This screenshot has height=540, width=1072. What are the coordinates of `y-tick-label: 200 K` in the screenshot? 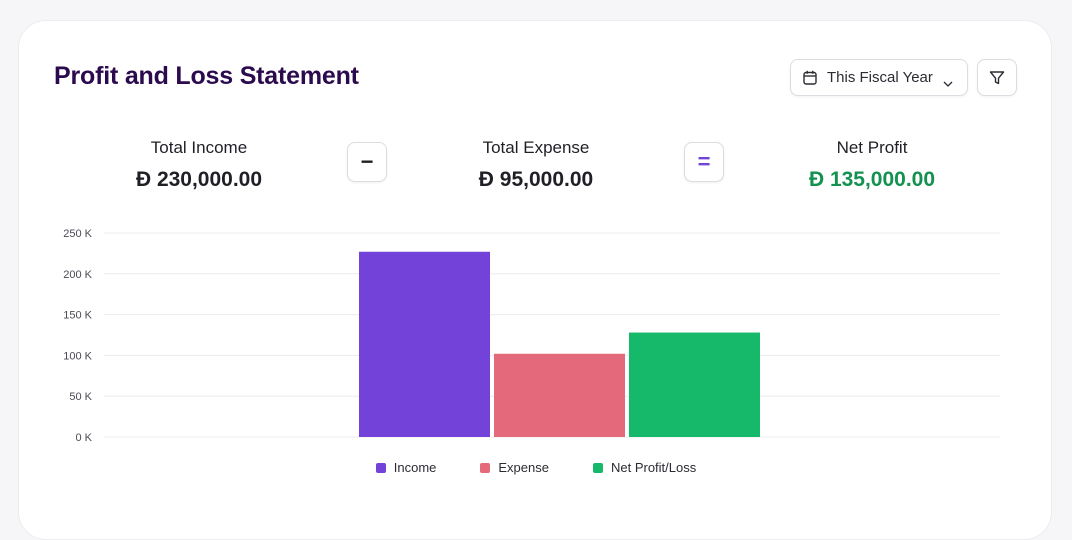 It's located at (77, 275).